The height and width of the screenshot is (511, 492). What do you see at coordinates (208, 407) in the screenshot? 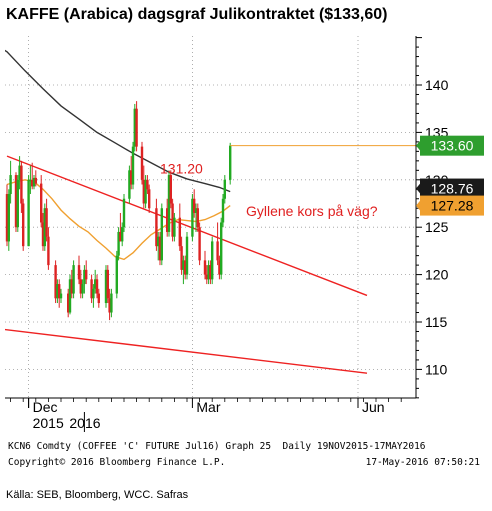
I see `x-tick-label: Mar` at bounding box center [208, 407].